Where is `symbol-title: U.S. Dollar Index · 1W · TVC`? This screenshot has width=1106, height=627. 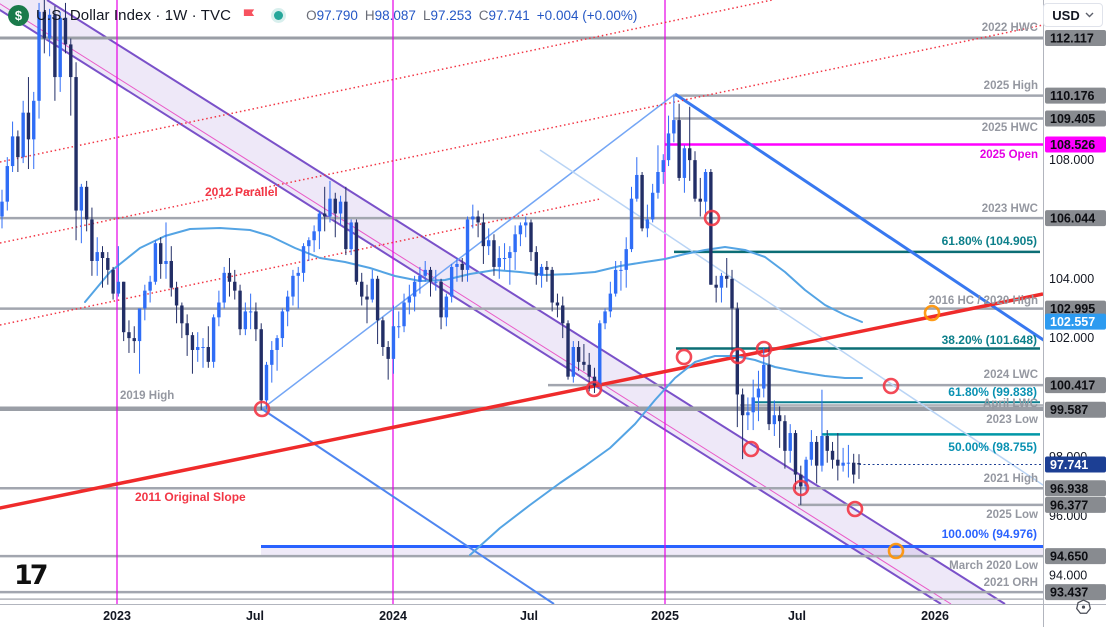
symbol-title: U.S. Dollar Index · 1W · TVC is located at coordinates (134, 15).